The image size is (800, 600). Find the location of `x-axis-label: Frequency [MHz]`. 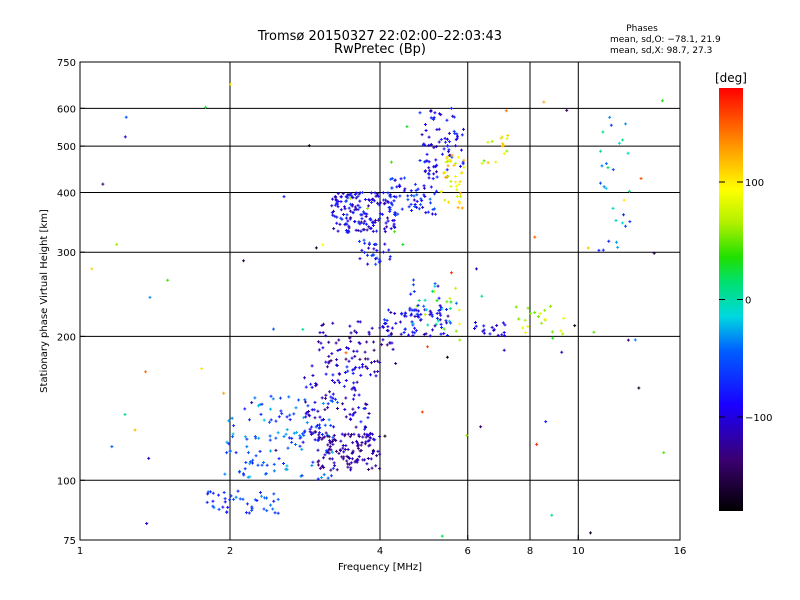

x-axis-label: Frequency [MHz] is located at coordinates (380, 567).